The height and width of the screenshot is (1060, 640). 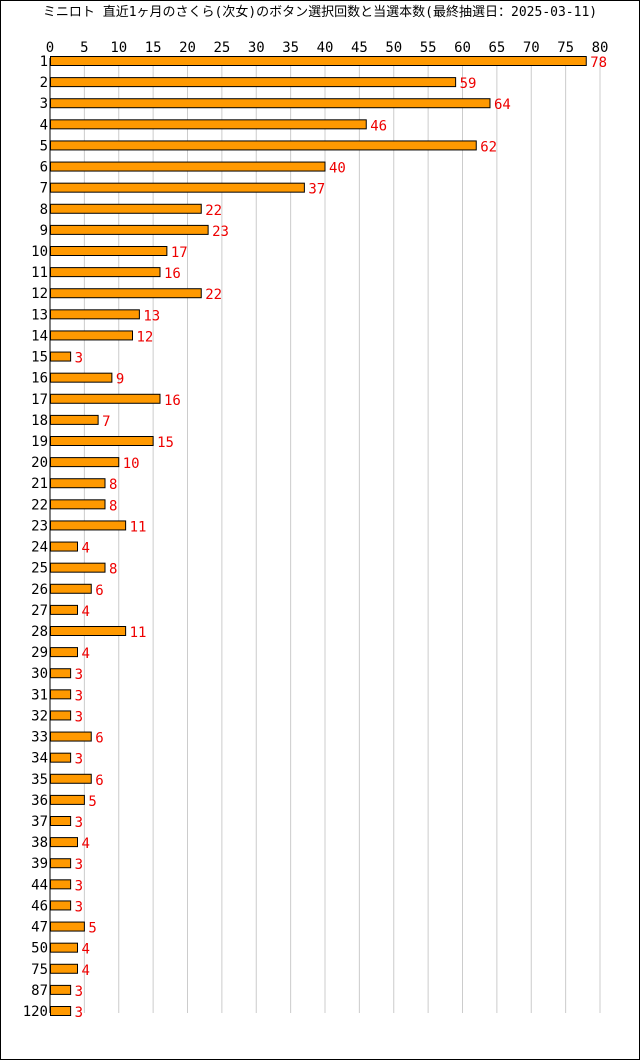 I want to click on x-tick-label: 30, so click(x=256, y=48).